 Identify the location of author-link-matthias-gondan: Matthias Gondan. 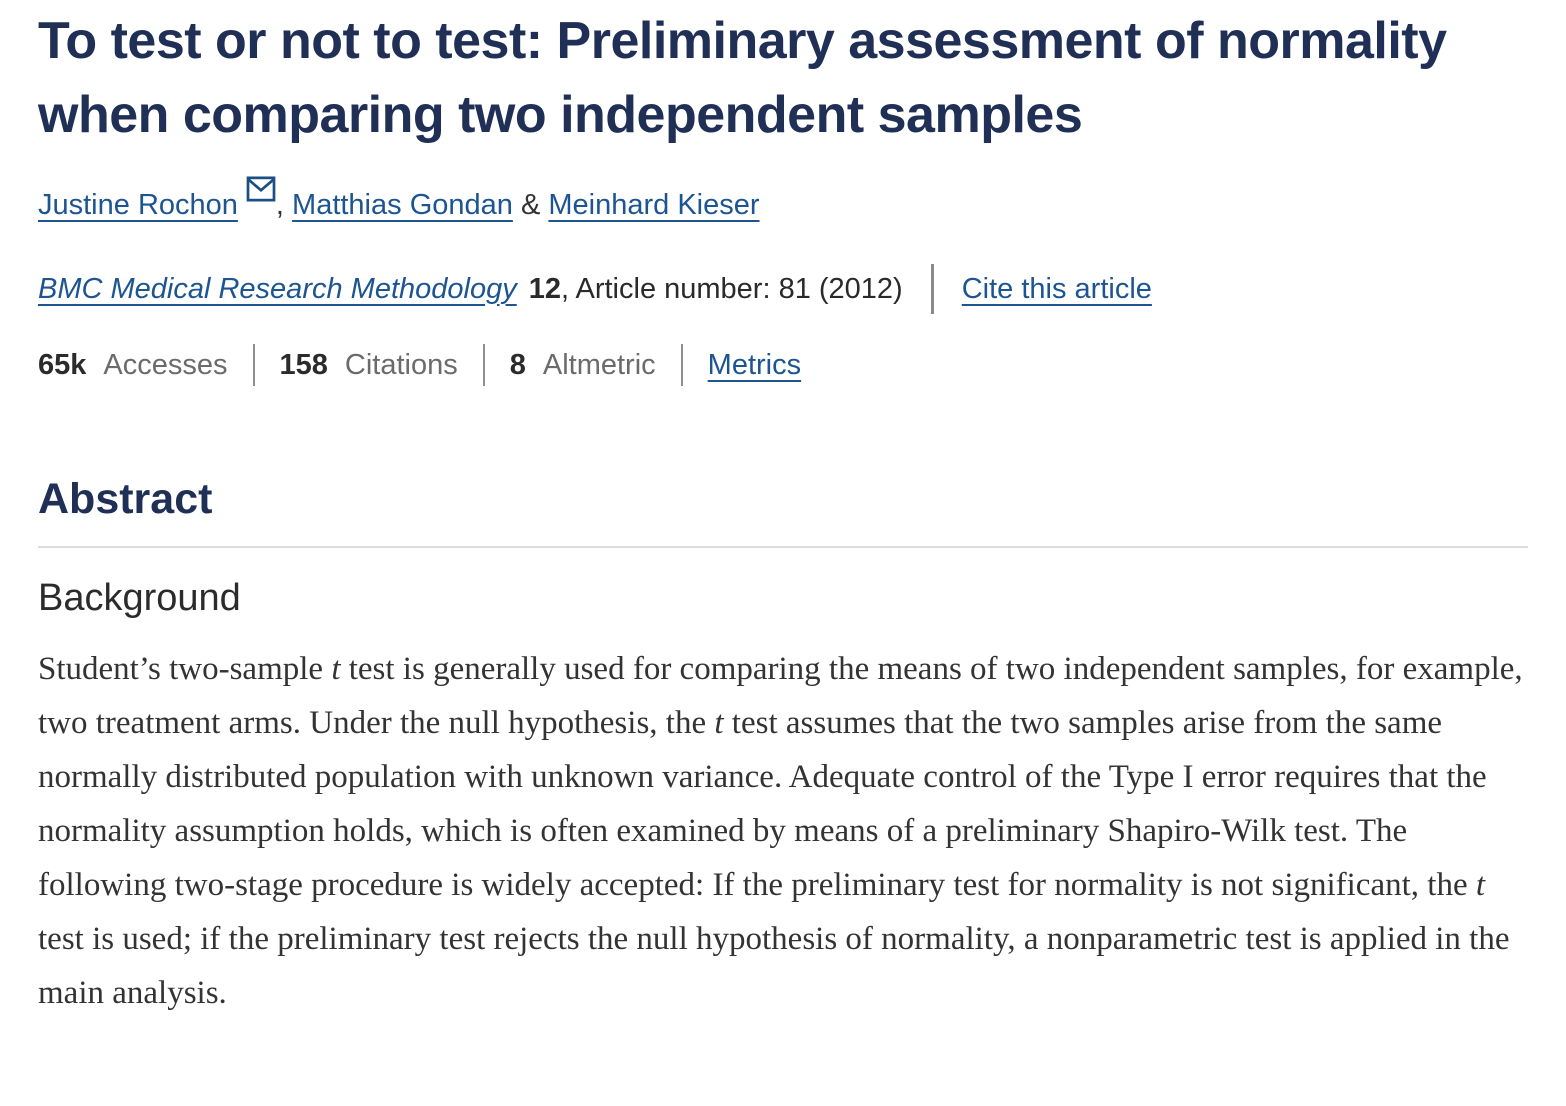
(402, 205).